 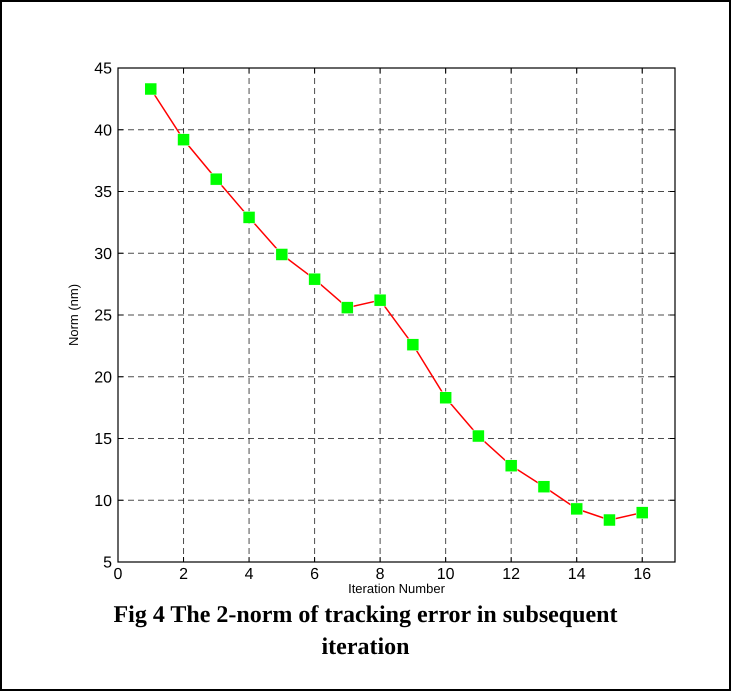 I want to click on y-tick-label: 5, so click(x=107, y=563).